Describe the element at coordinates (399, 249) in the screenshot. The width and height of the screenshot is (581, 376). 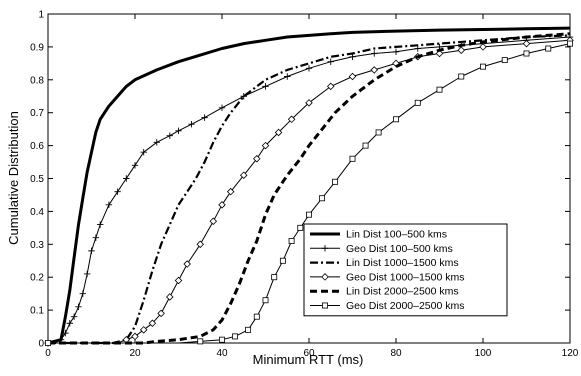
I see `legend-label: Geo Dist 100–500 kms` at that location.